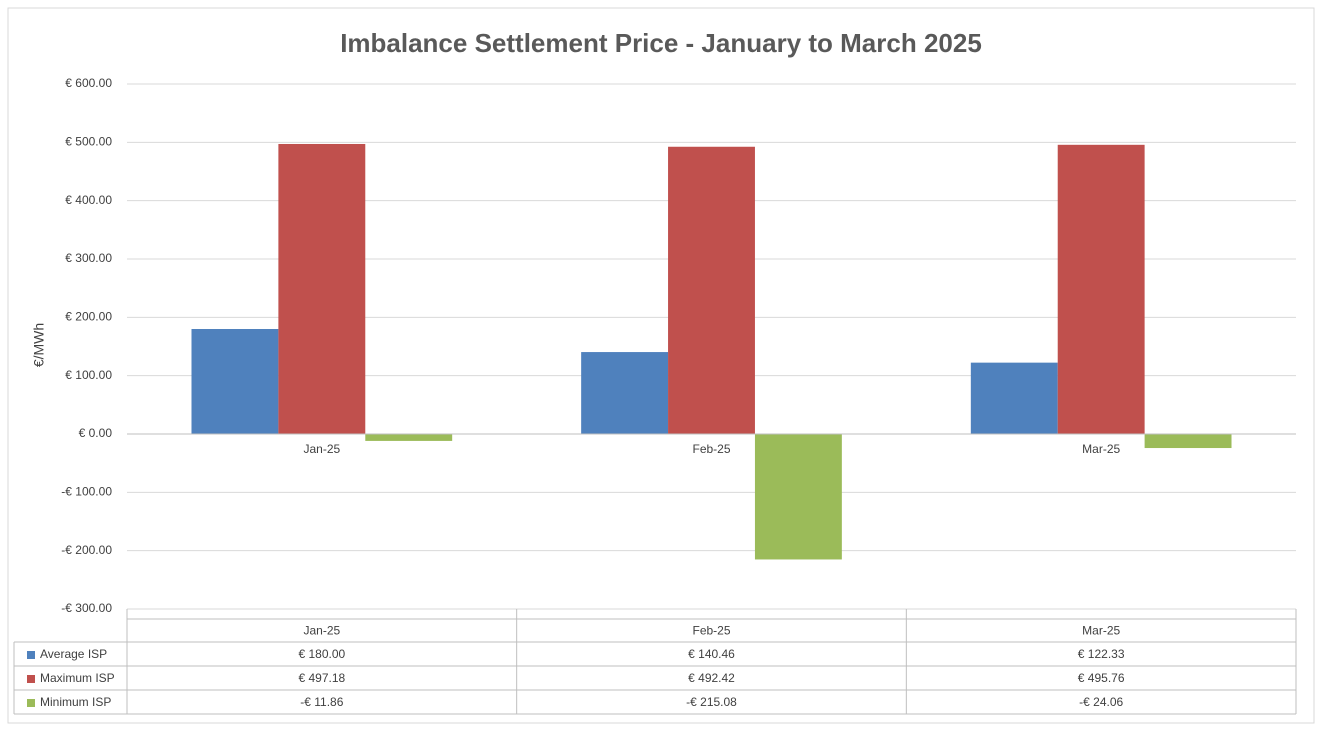 This screenshot has height=731, width=1322. I want to click on x-tick-label: Jan-25, so click(321, 449).